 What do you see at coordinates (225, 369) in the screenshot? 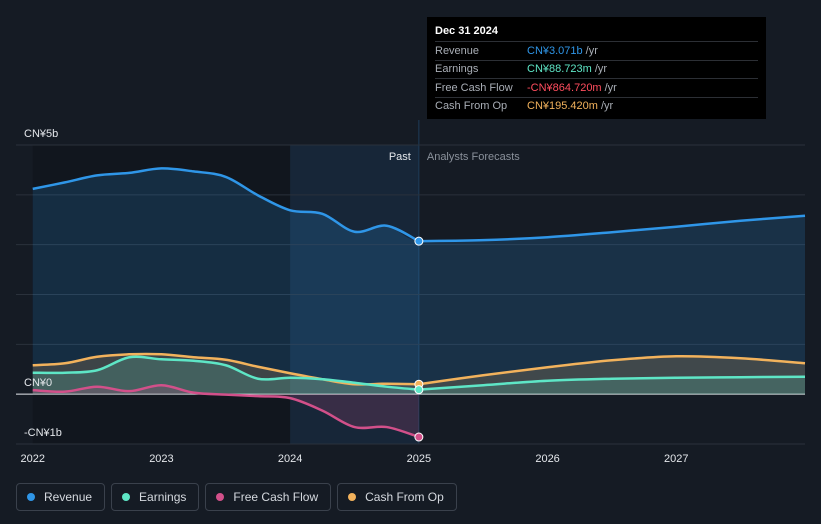
I see `cash-from-op-line-past` at bounding box center [225, 369].